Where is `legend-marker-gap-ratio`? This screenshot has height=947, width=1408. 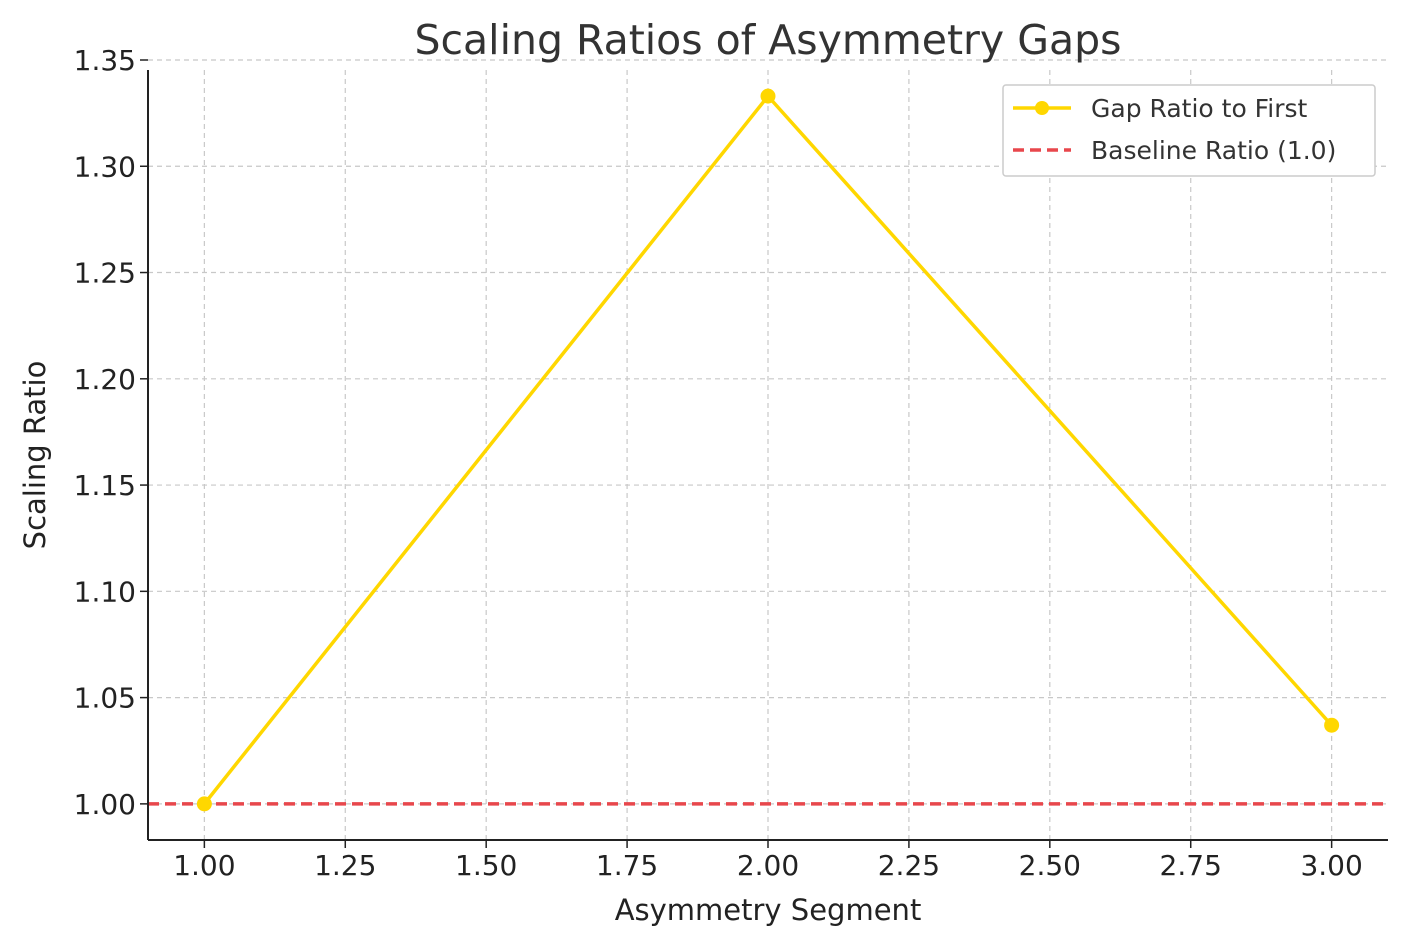 legend-marker-gap-ratio is located at coordinates (1042, 108).